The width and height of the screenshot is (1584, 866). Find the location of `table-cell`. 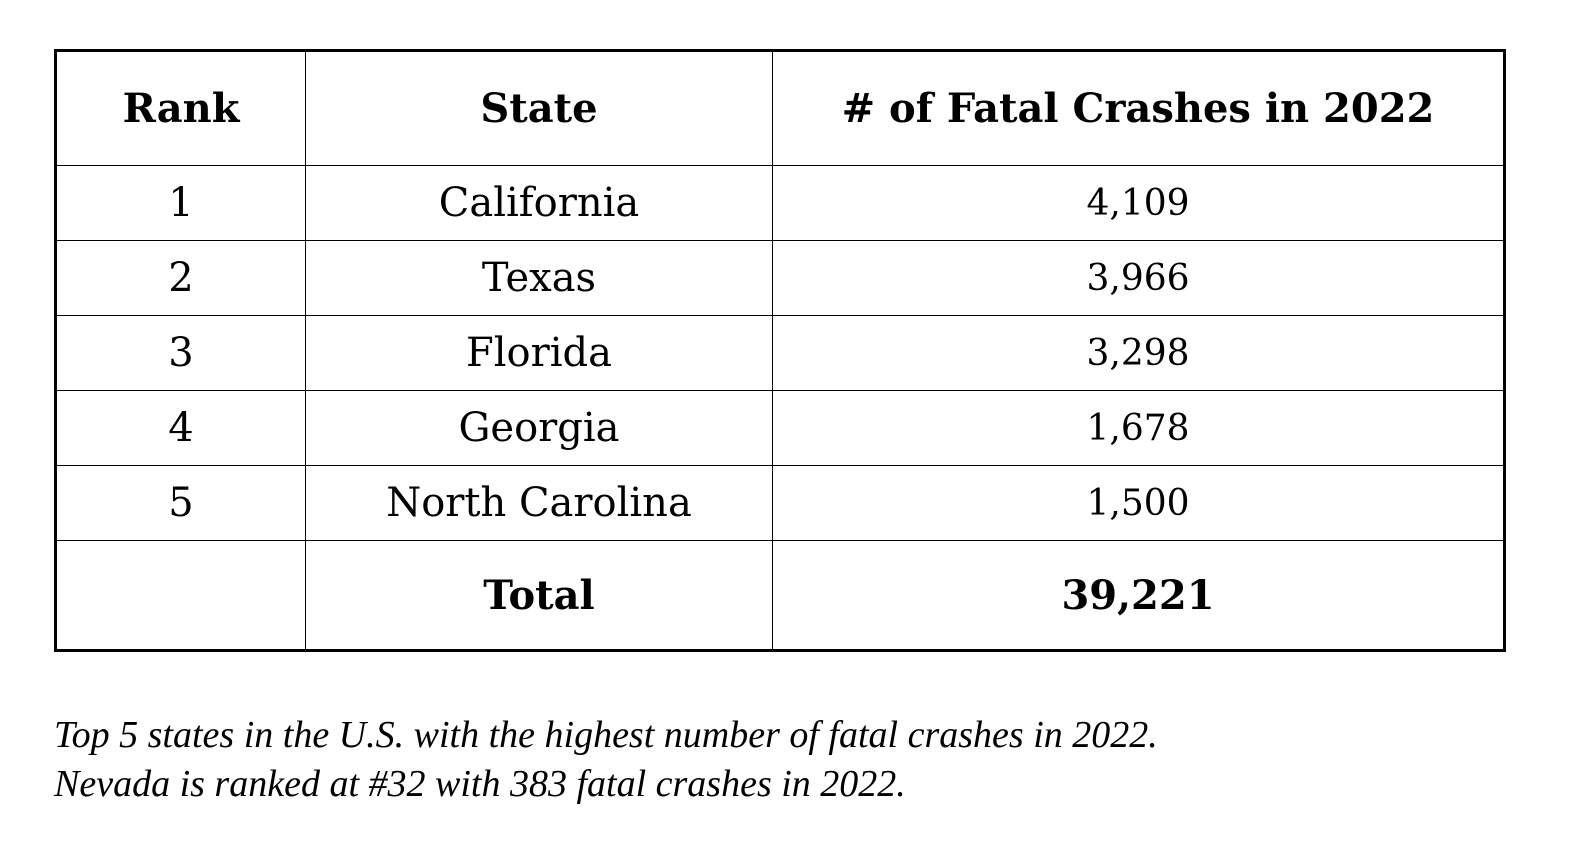

table-cell is located at coordinates (180, 595).